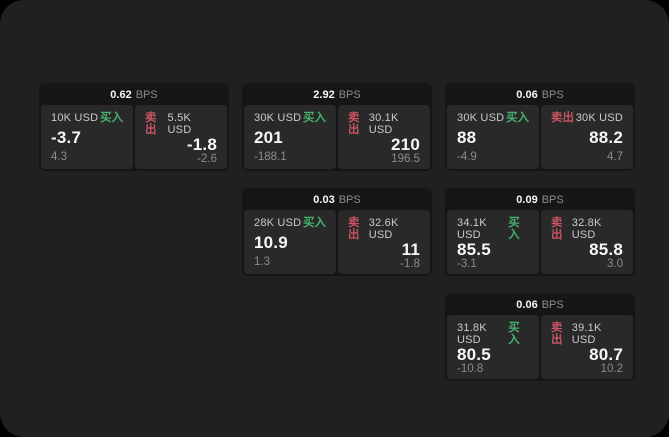 The image size is (669, 437). I want to click on bps-value: 0.06, so click(527, 95).